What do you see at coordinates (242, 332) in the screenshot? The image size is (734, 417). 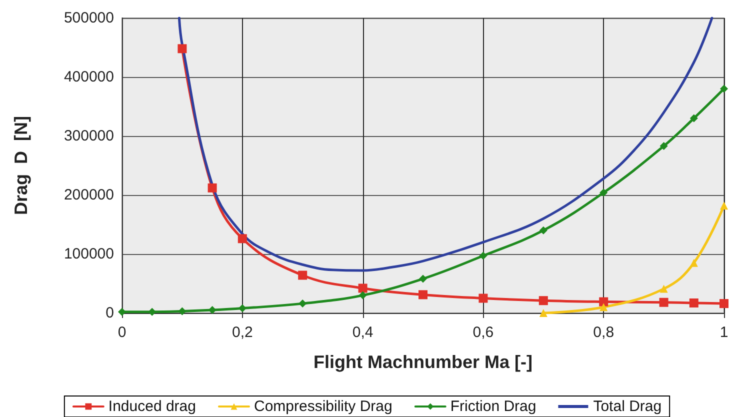 I see `x-tick-label: 0,2` at bounding box center [242, 332].